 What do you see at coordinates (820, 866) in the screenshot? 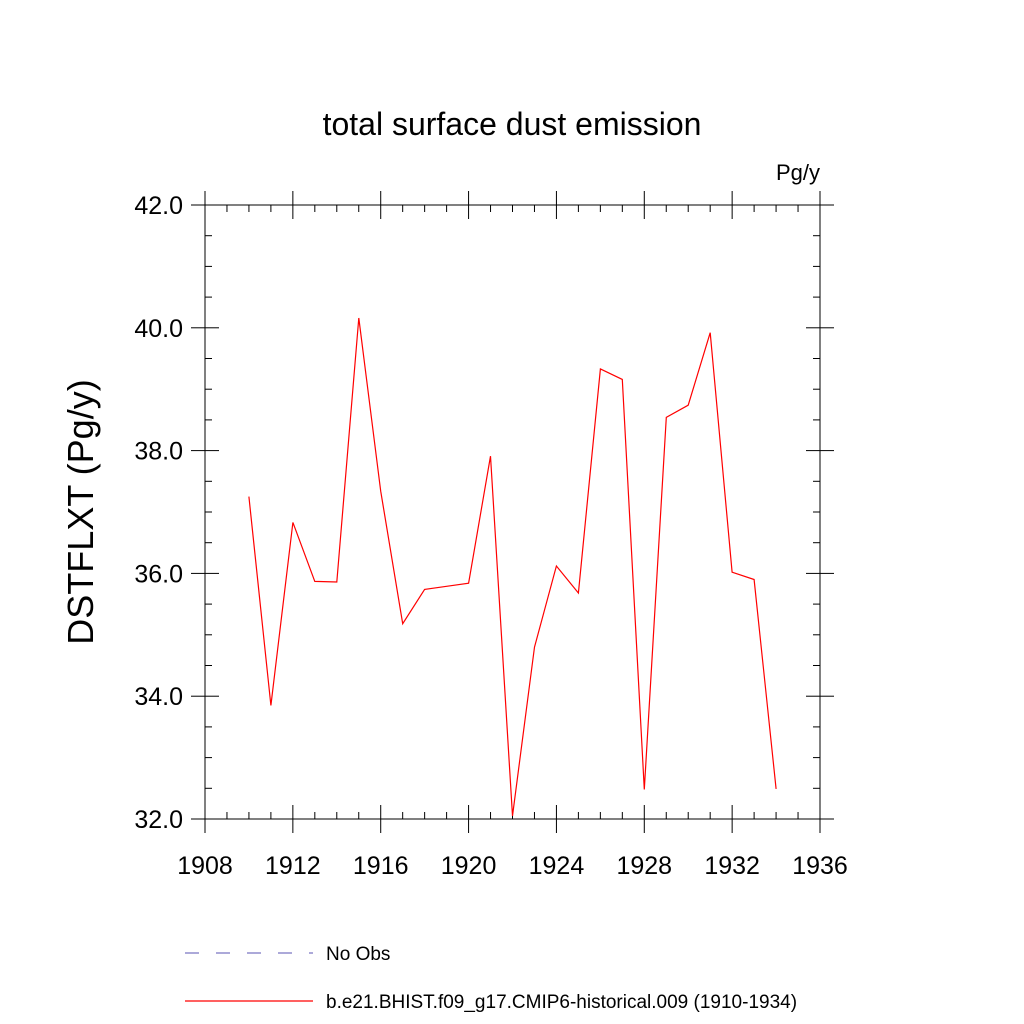
I see `x-tick-label: 1936` at bounding box center [820, 866].